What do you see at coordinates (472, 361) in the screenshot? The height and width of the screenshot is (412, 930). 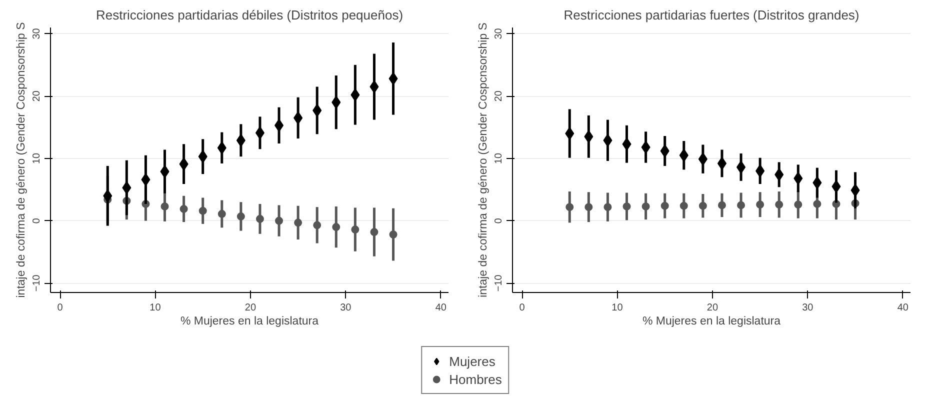 I see `legend-label: Mujeres` at bounding box center [472, 361].